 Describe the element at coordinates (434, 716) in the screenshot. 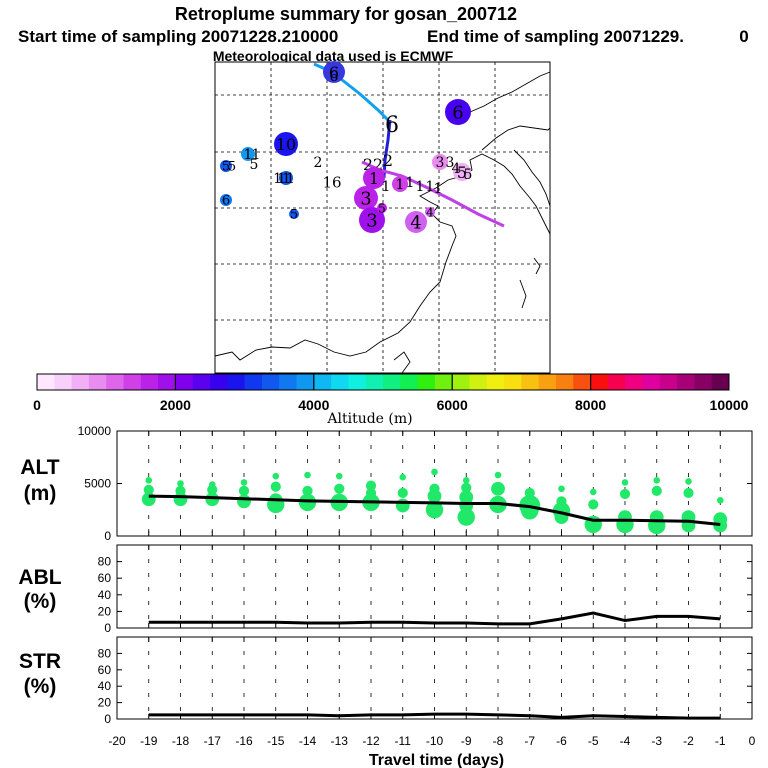

I see `str-line` at that location.